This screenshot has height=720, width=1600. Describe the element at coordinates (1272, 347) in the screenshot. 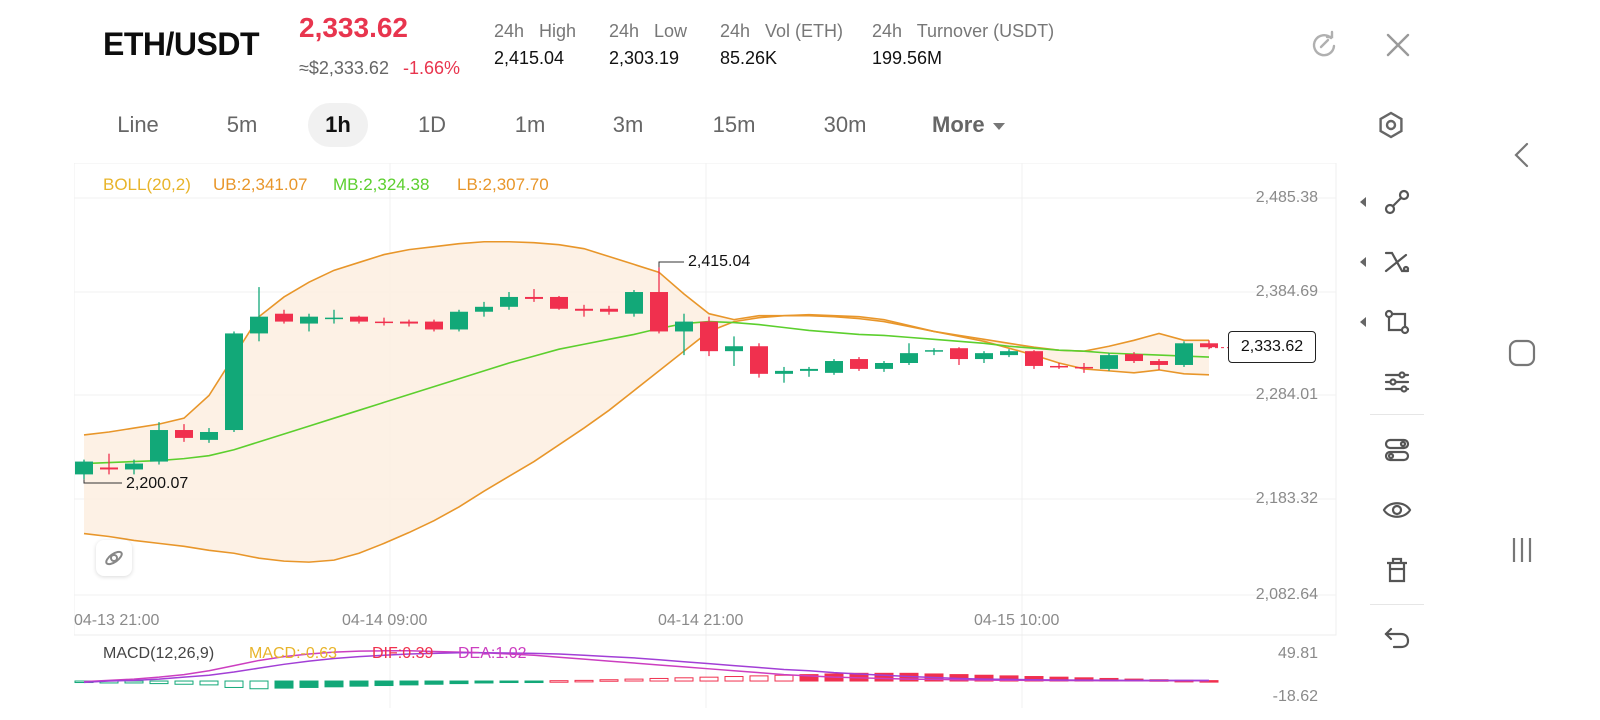

I see `current-price-tag: 2,333.62` at that location.